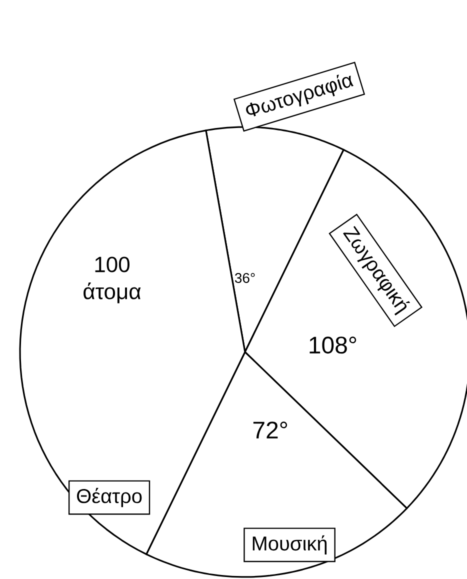 This screenshot has height=579, width=467. Describe the element at coordinates (333, 345) in the screenshot. I see `data-label: 108°` at that location.